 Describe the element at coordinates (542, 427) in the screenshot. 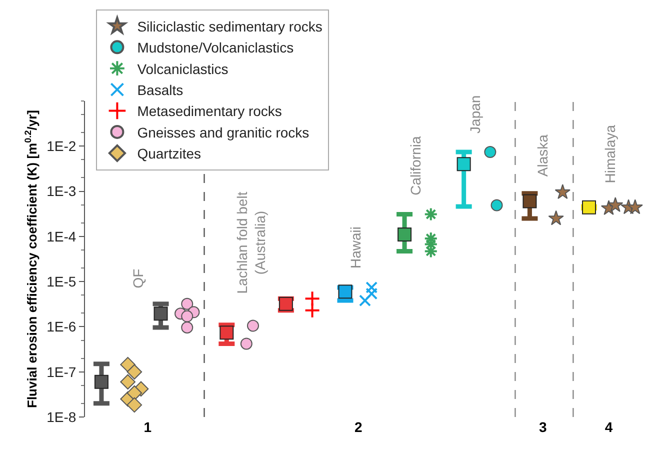

I see `x-tick-label: 3` at that location.